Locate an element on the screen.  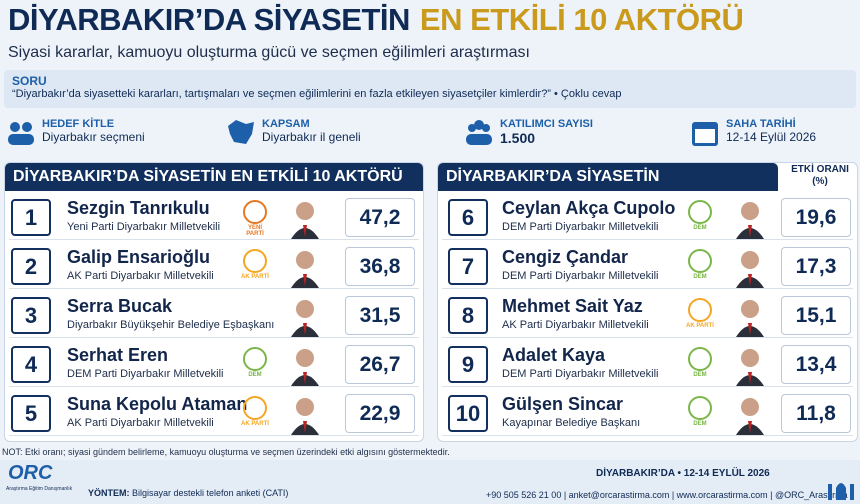
influence-rate: 11,8 is located at coordinates (816, 413).